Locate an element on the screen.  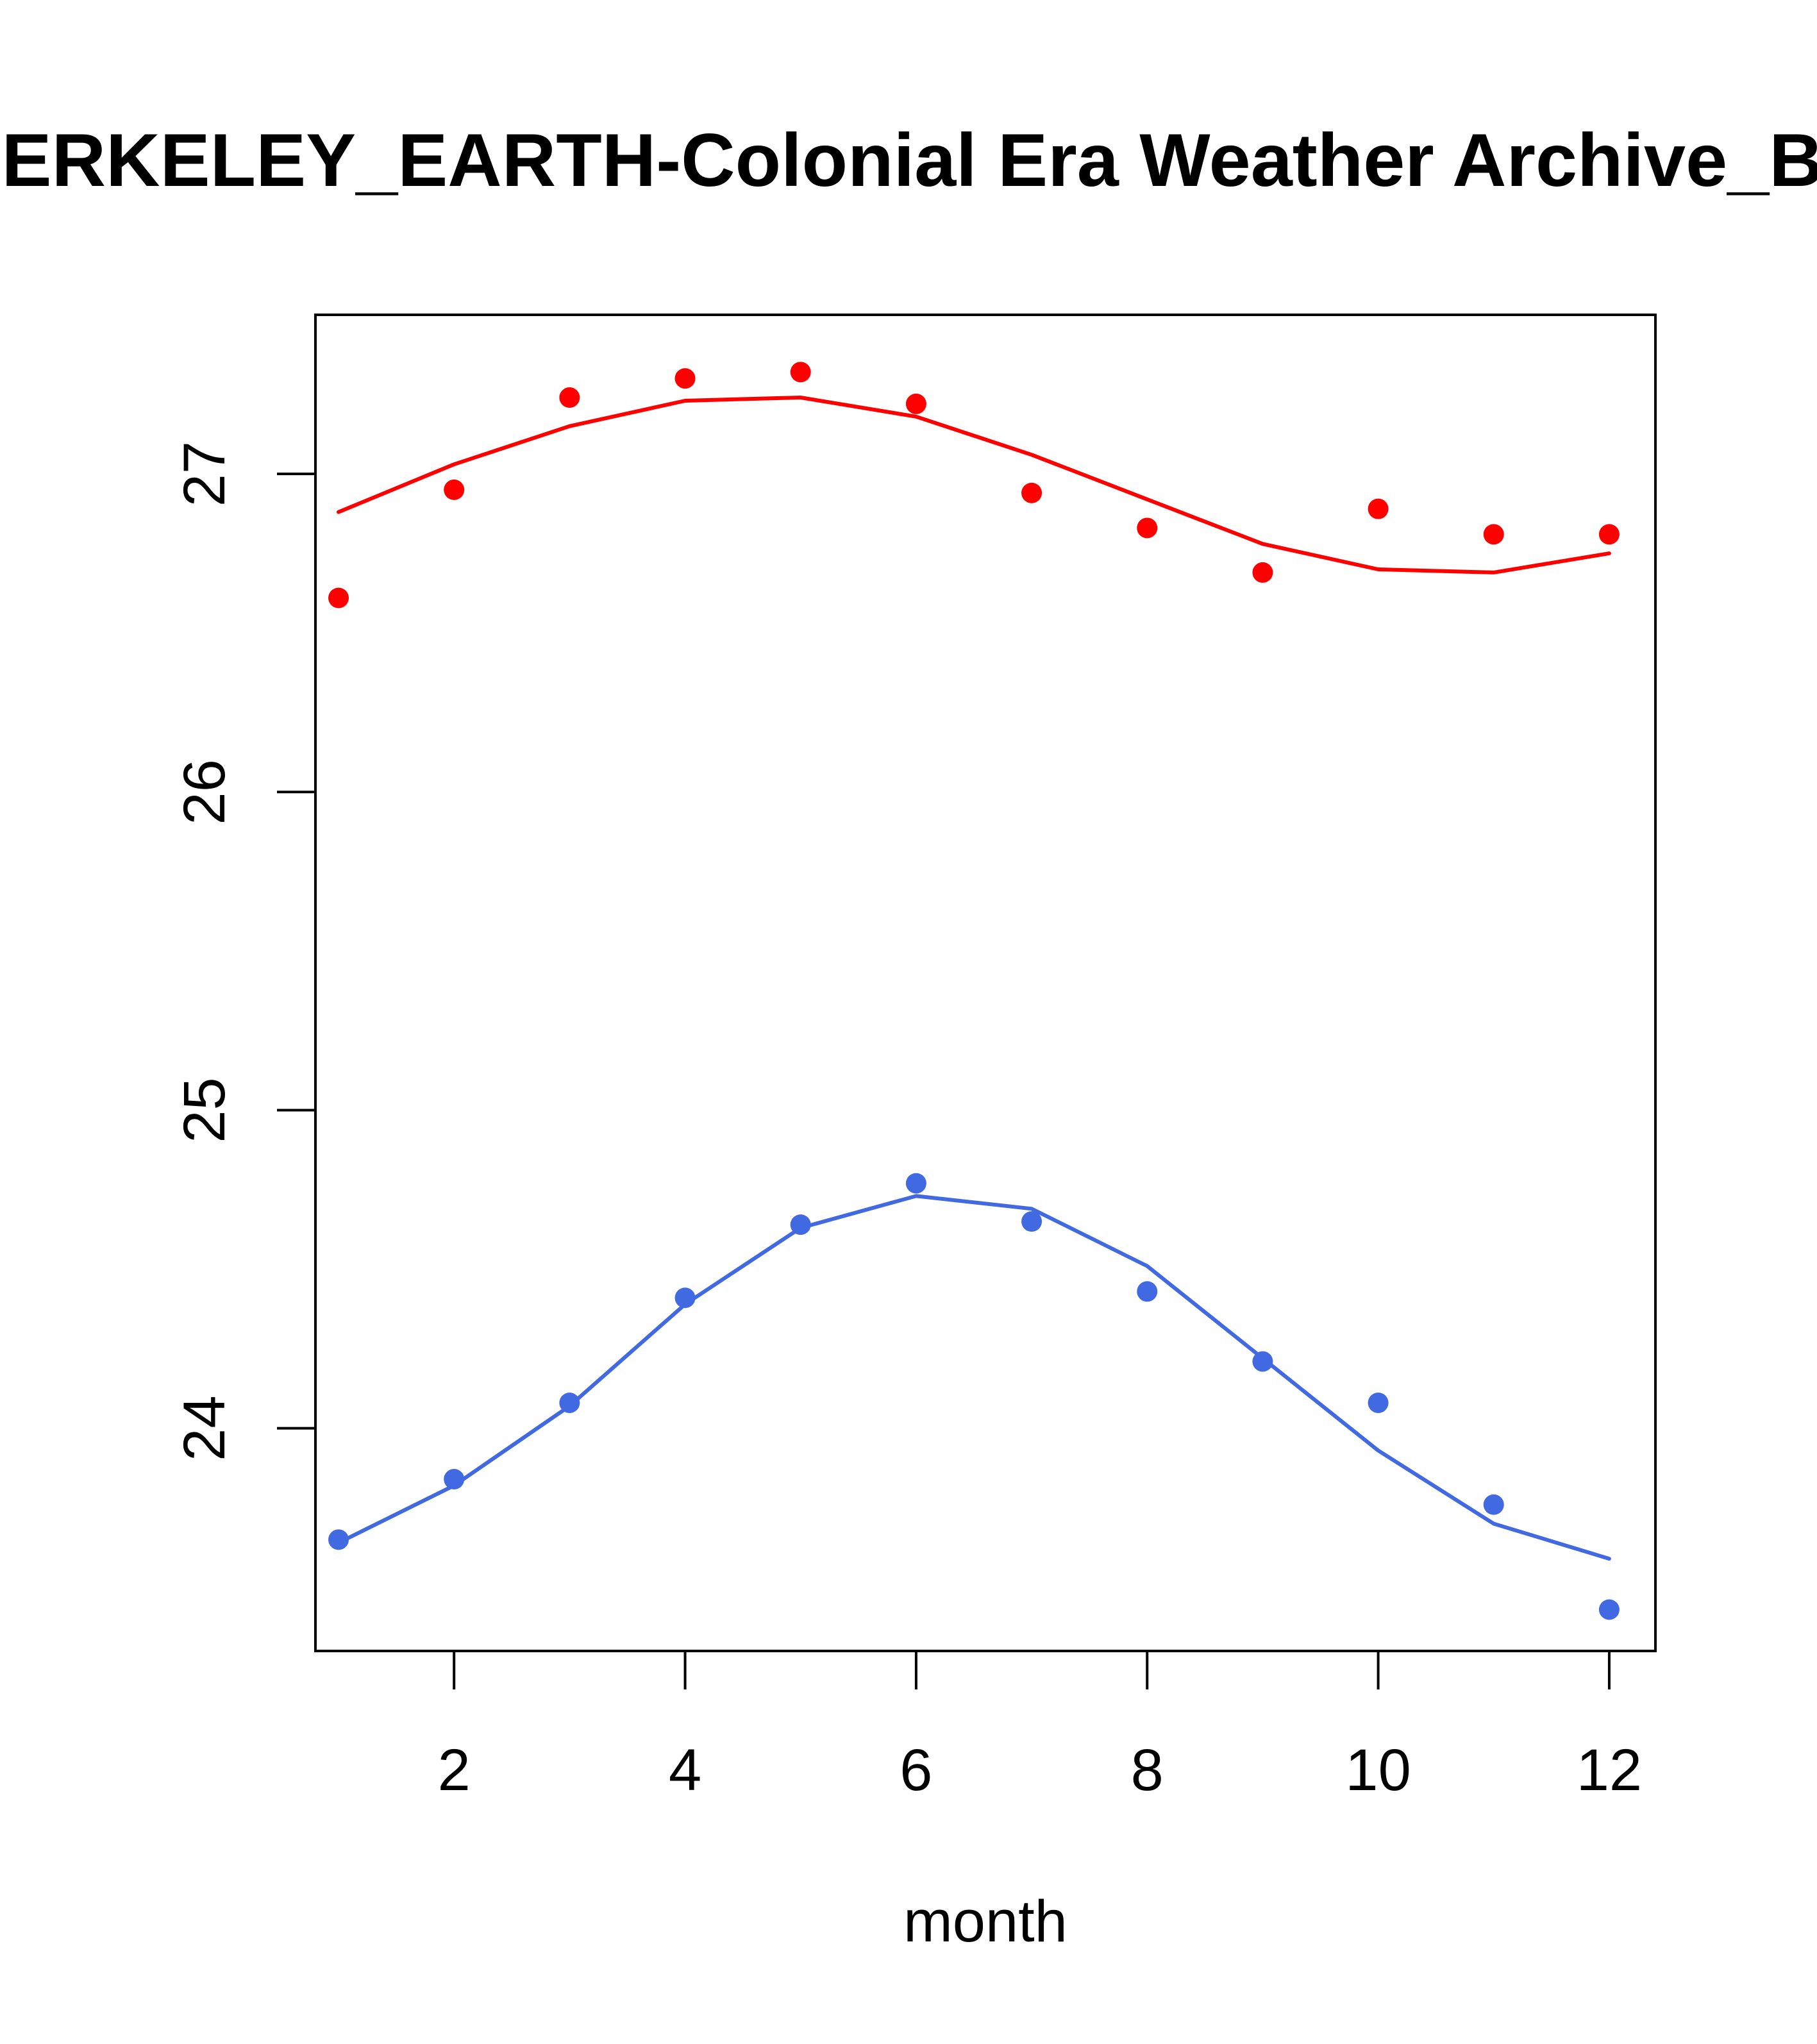
x-tick-label: 10 is located at coordinates (1378, 1770).